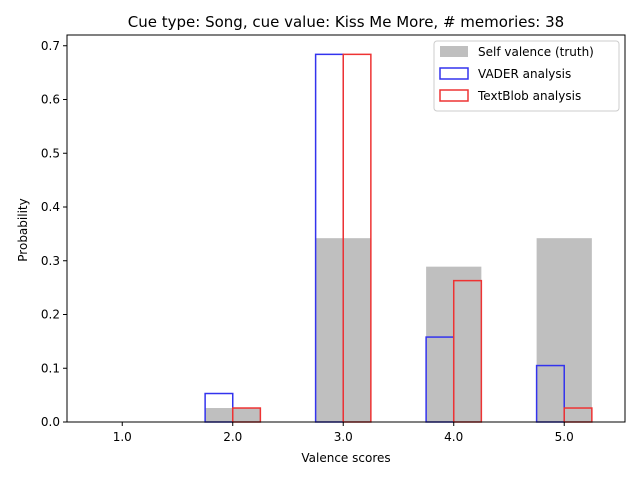  What do you see at coordinates (343, 437) in the screenshot?
I see `x-tick-label: 3.0` at bounding box center [343, 437].